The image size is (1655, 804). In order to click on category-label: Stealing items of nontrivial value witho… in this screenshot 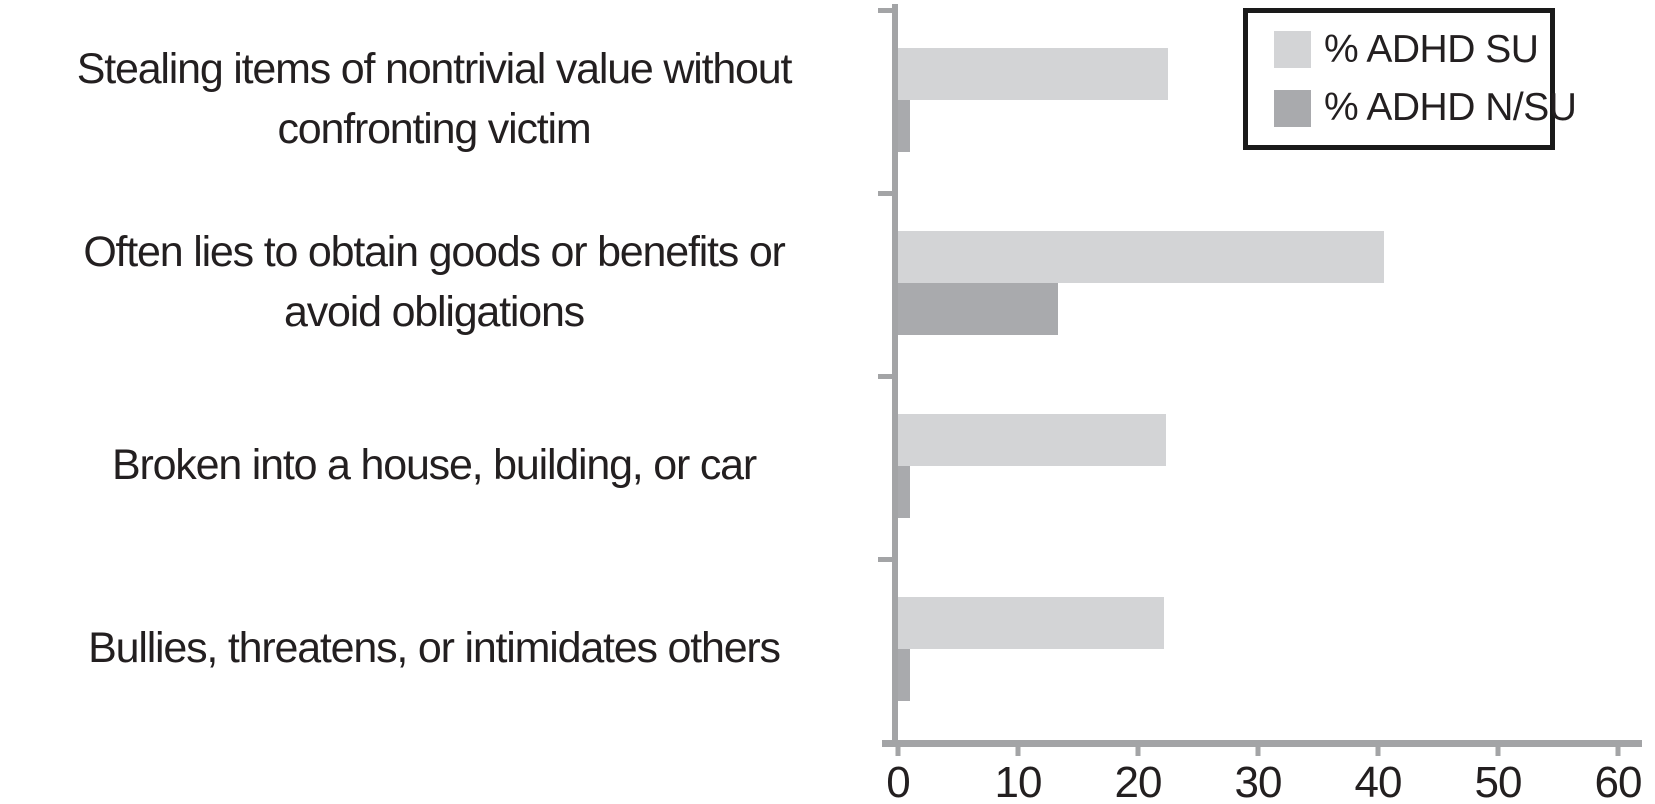, I will do `click(434, 99)`.